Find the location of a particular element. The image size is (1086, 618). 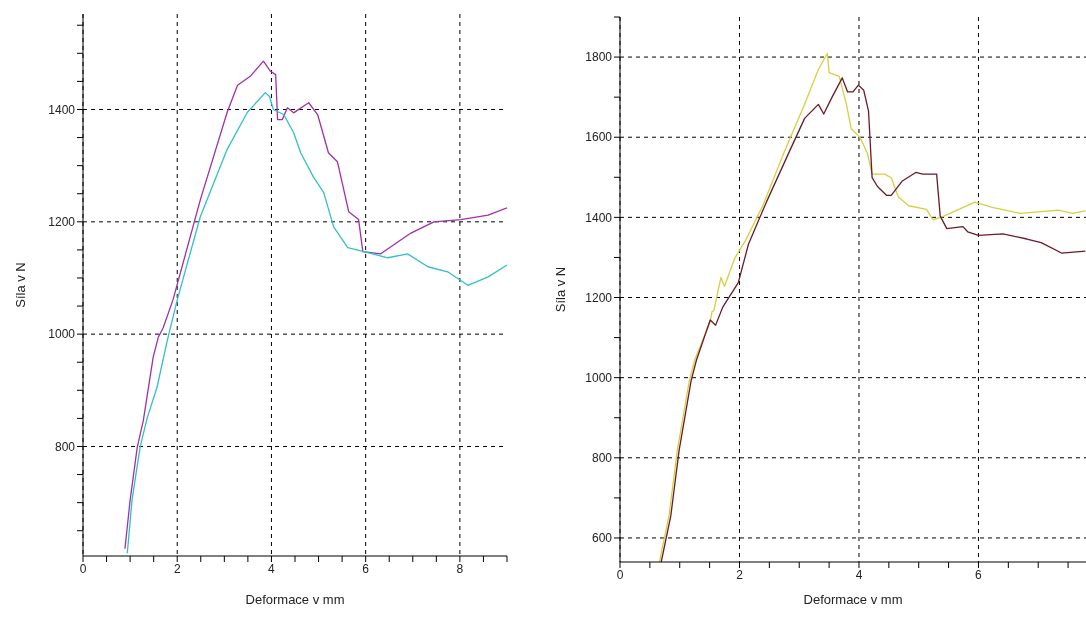

x-tick-label: 8 is located at coordinates (460, 568).